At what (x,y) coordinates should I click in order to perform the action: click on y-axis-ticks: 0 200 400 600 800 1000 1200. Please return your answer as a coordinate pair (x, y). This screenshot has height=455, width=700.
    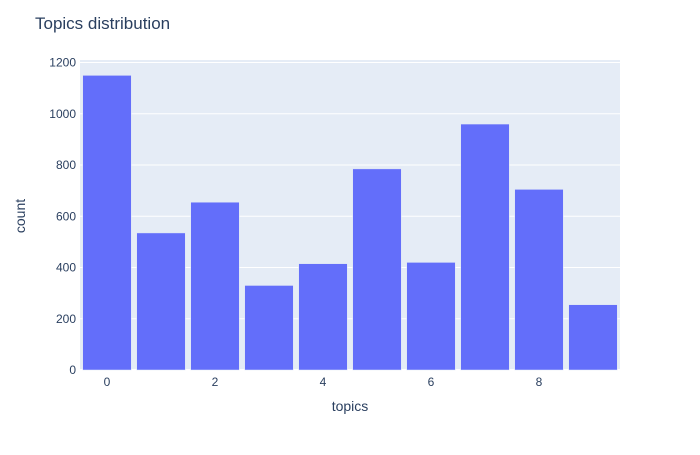
    Looking at the image, I should click on (62, 216).